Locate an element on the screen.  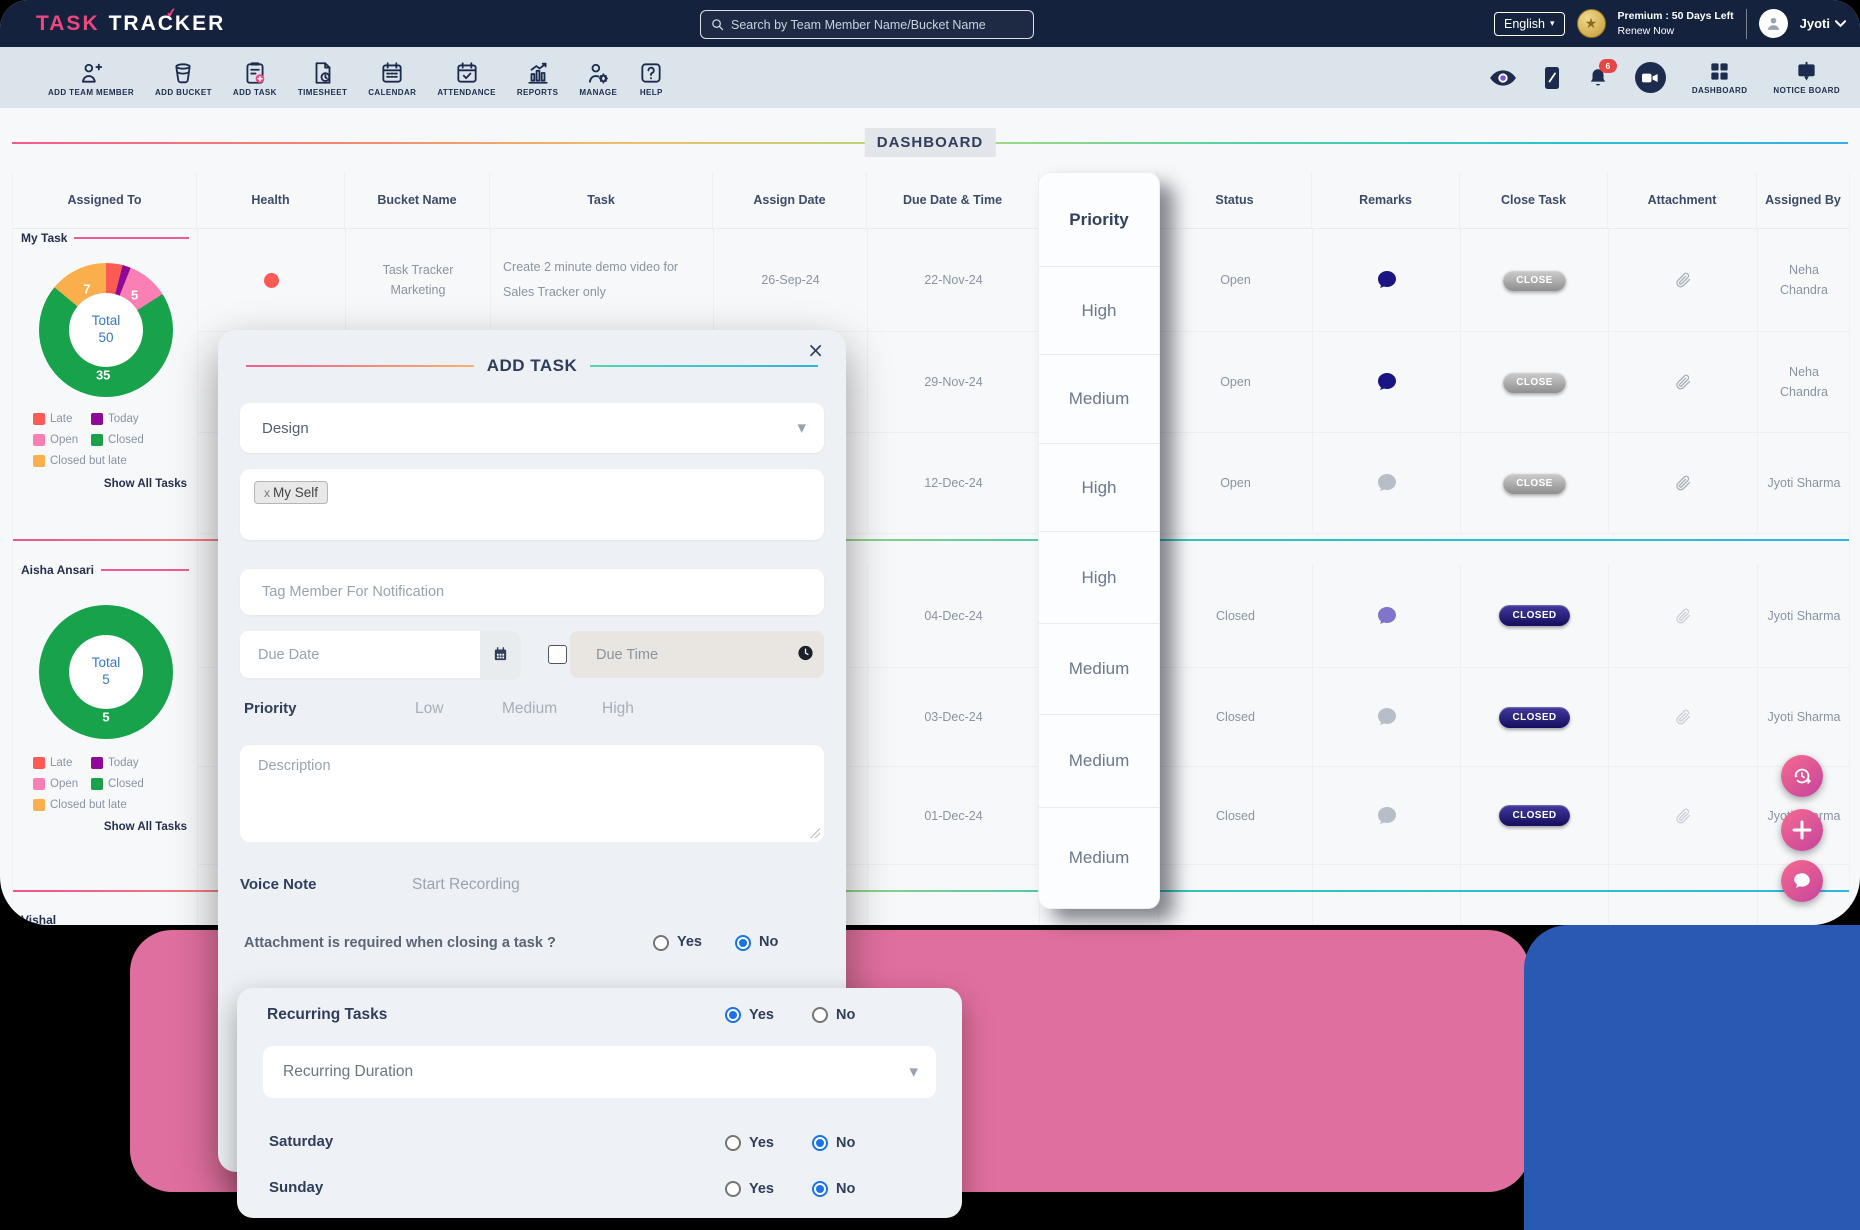
video-button is located at coordinates (1650, 77).